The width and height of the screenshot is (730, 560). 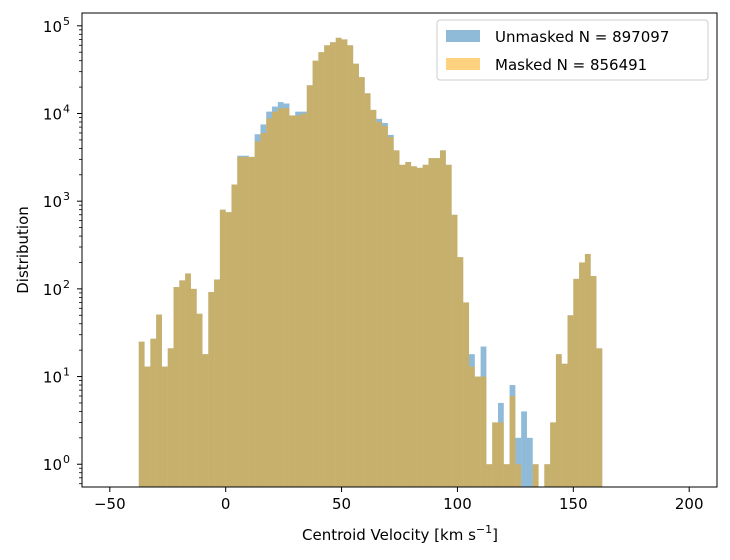 I want to click on x-tick-label: 200, so click(x=689, y=504).